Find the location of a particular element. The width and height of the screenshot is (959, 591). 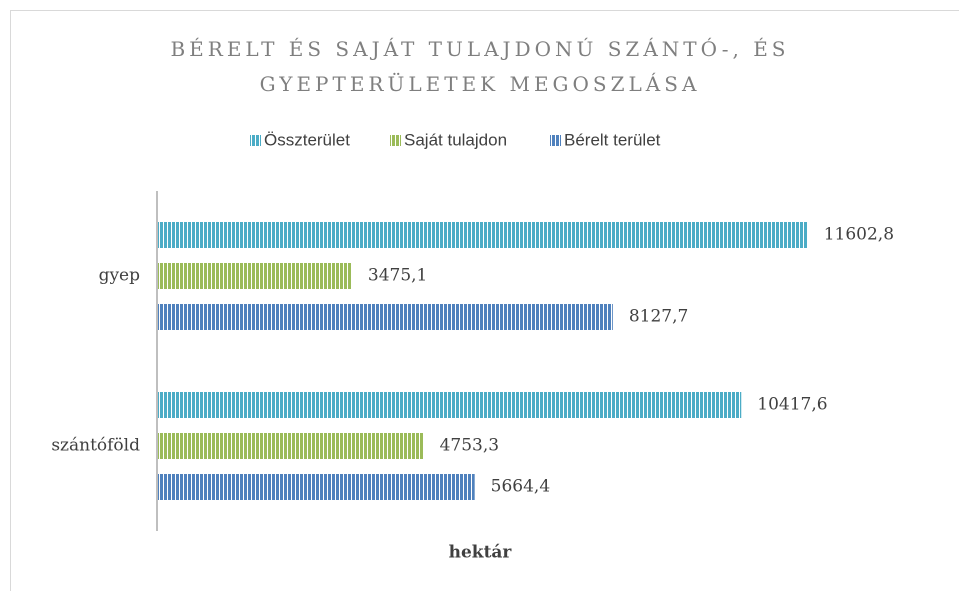

value-label: 10417,6 is located at coordinates (792, 405).